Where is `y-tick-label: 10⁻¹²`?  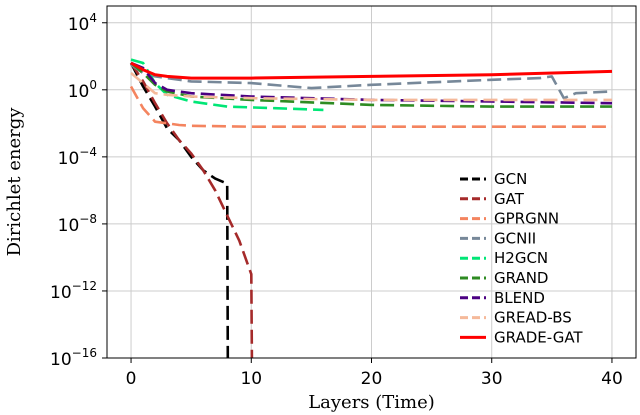
y-tick-label: 10⁻¹² is located at coordinates (73, 291).